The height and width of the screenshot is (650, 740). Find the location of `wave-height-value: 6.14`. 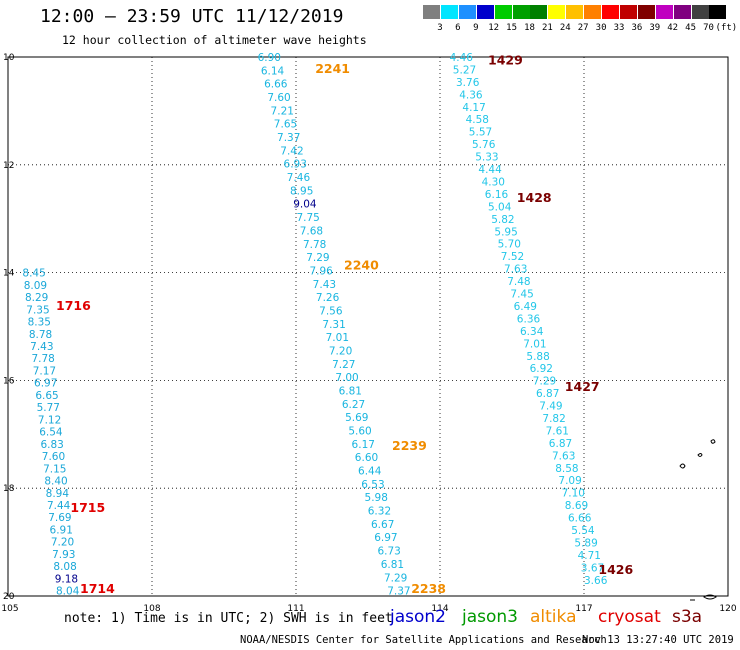

wave-height-value: 6.14 is located at coordinates (273, 71).